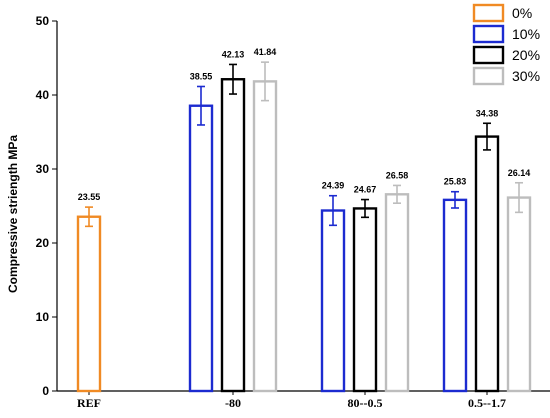  I want to click on data-label: 23.55, so click(89, 197).